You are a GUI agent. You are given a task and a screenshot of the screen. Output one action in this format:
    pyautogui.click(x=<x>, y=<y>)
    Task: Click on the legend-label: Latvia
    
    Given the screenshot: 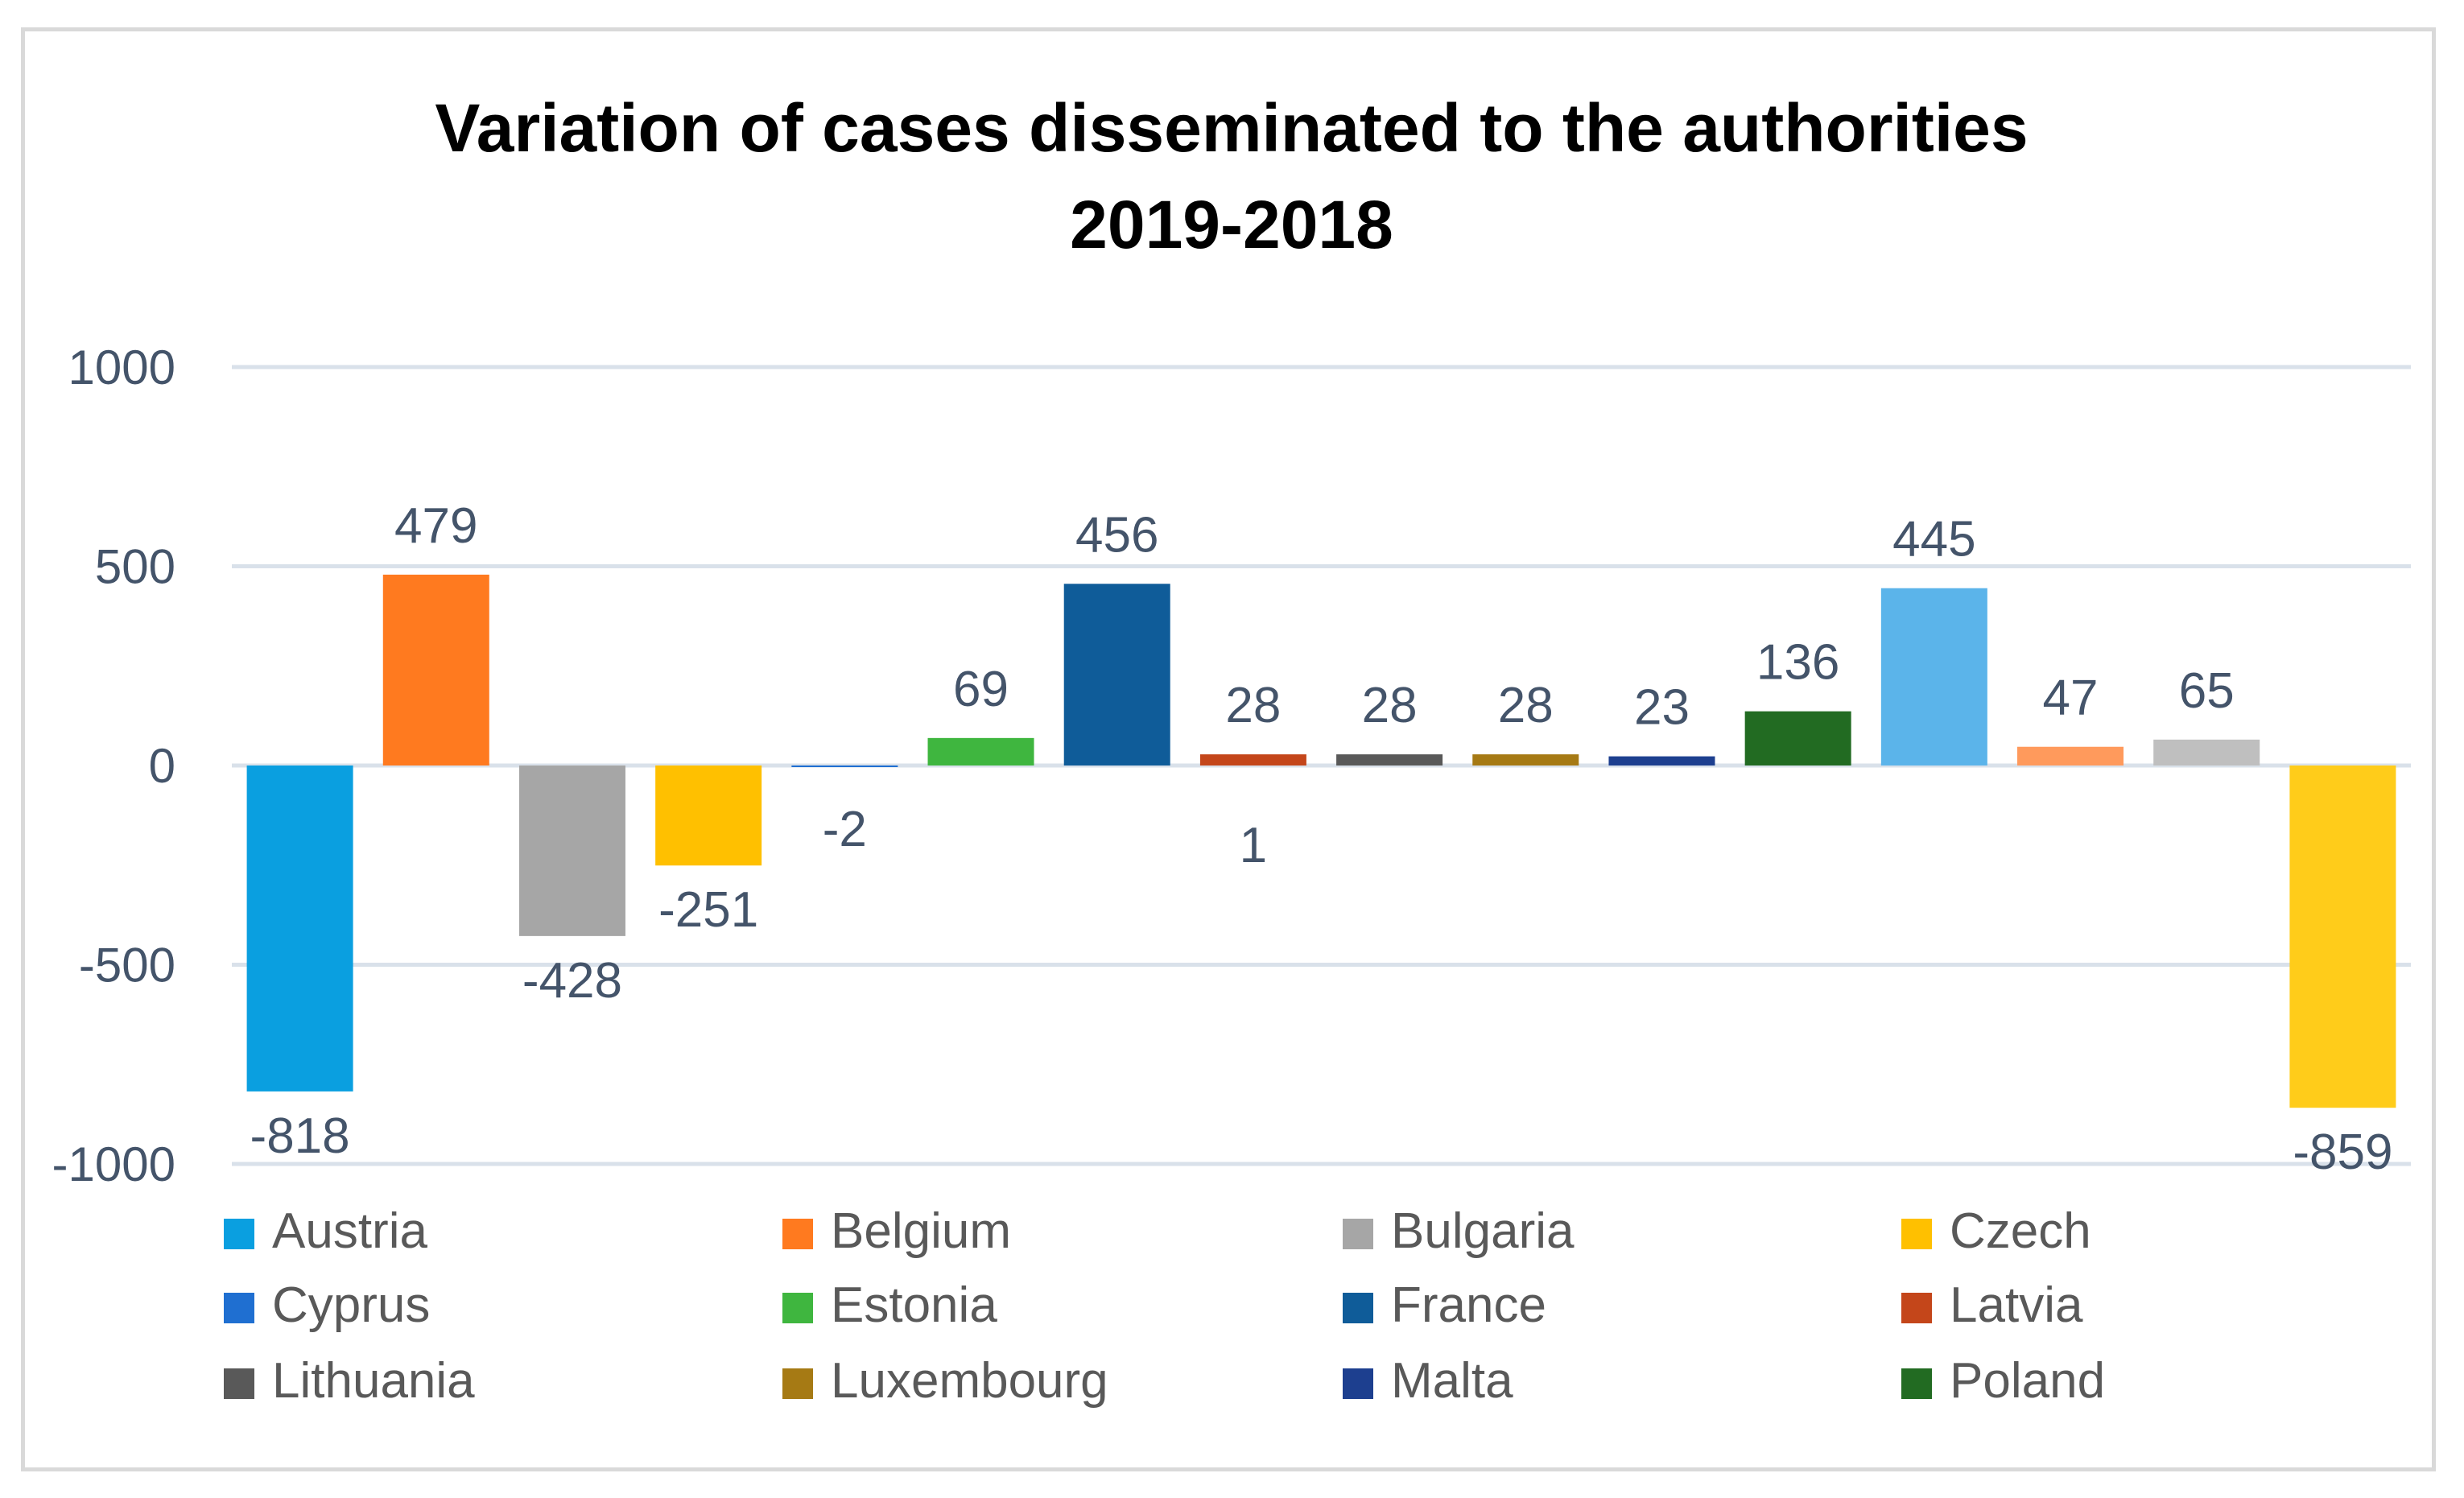 What is the action you would take?
    pyautogui.click(x=2016, y=1305)
    